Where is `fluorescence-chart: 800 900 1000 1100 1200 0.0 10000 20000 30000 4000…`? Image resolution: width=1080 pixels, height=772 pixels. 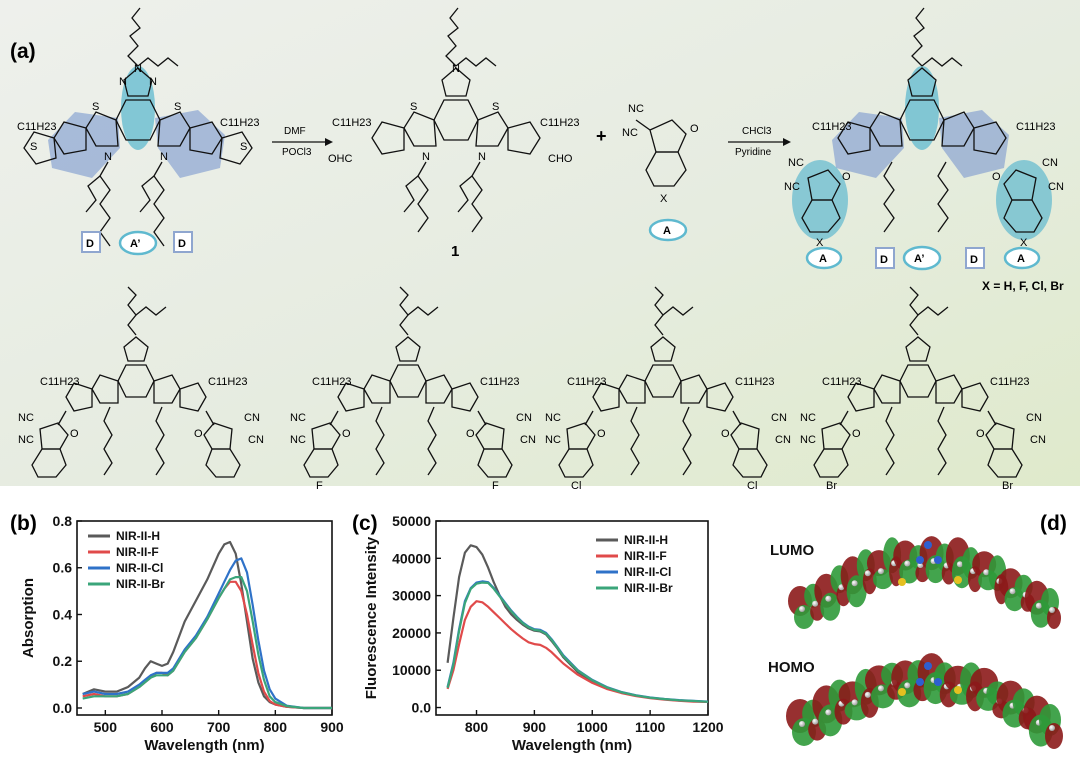 fluorescence-chart: 800 900 1000 1100 1200 0.0 10000 20000 30000 4000… is located at coordinates (543, 633).